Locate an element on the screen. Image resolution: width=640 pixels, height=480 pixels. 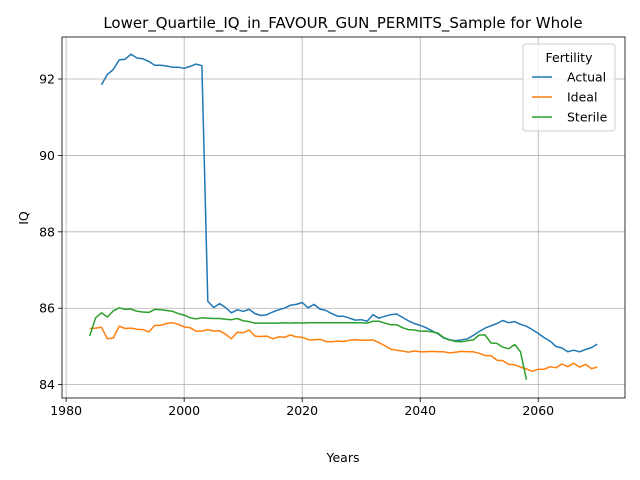
legend-label-sterile: Sterile is located at coordinates (587, 117).